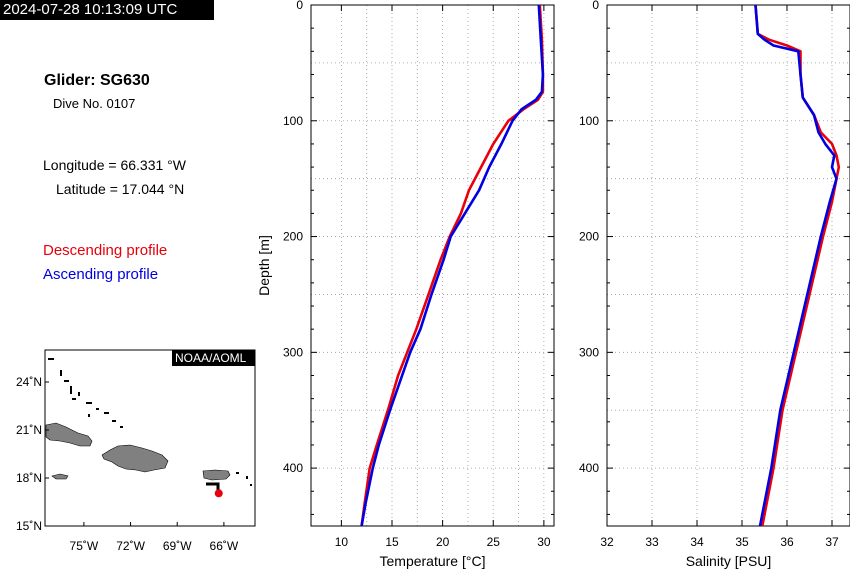 Image resolution: width=850 pixels, height=574 pixels. What do you see at coordinates (697, 542) in the screenshot?
I see `x-tick-label: 34` at bounding box center [697, 542].